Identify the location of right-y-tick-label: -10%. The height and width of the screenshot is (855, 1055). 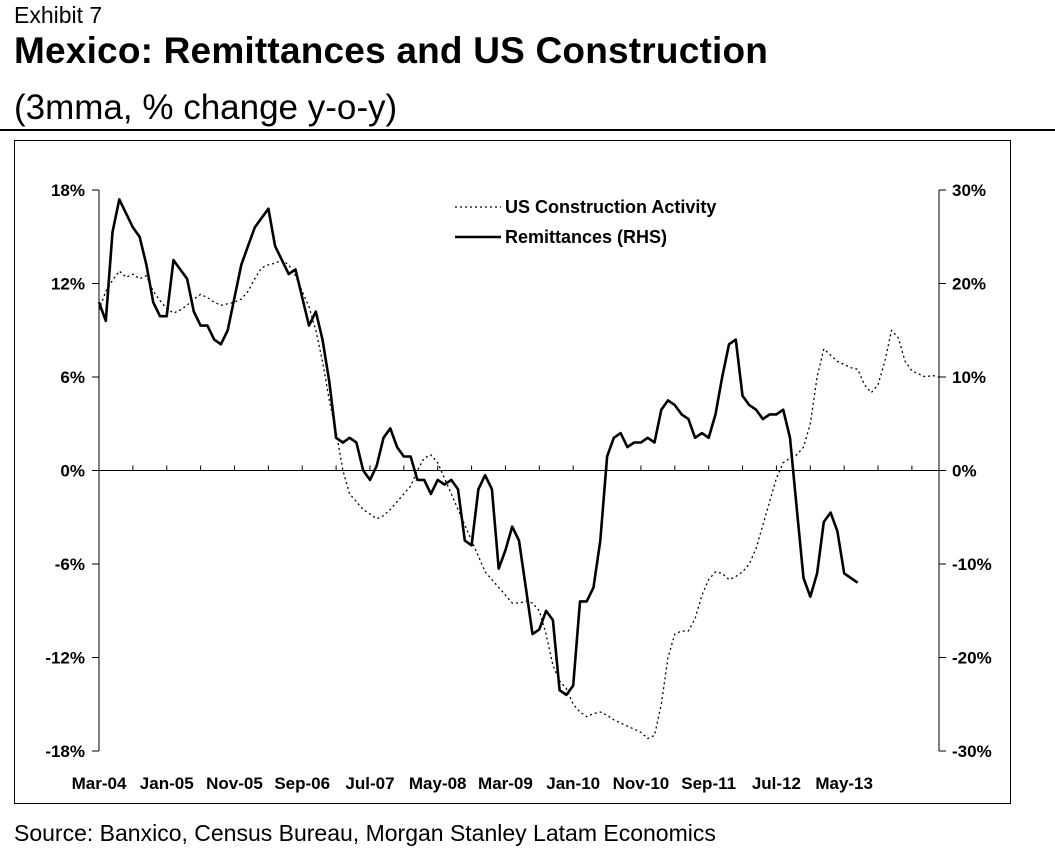
(972, 564).